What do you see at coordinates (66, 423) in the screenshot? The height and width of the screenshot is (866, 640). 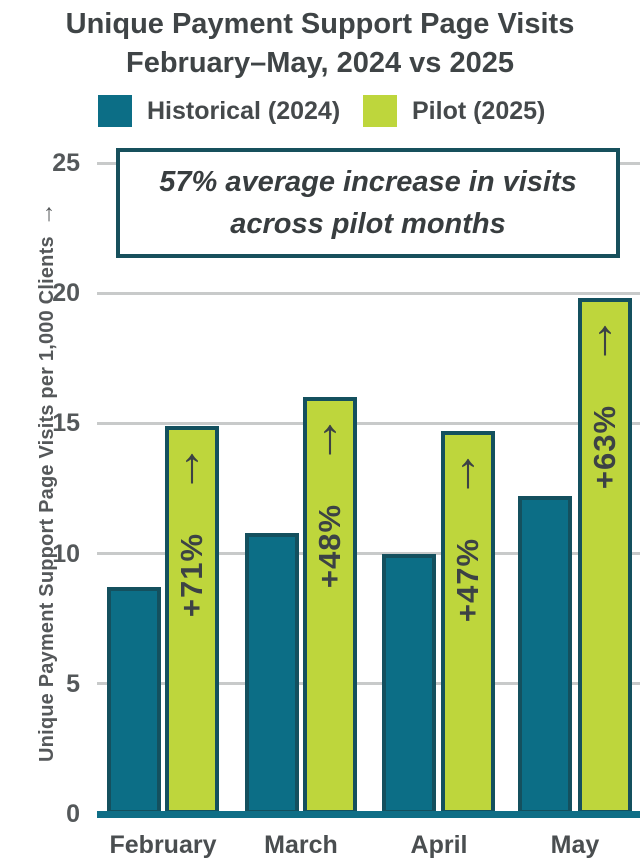 I see `y-tick-label-15: 15` at bounding box center [66, 423].